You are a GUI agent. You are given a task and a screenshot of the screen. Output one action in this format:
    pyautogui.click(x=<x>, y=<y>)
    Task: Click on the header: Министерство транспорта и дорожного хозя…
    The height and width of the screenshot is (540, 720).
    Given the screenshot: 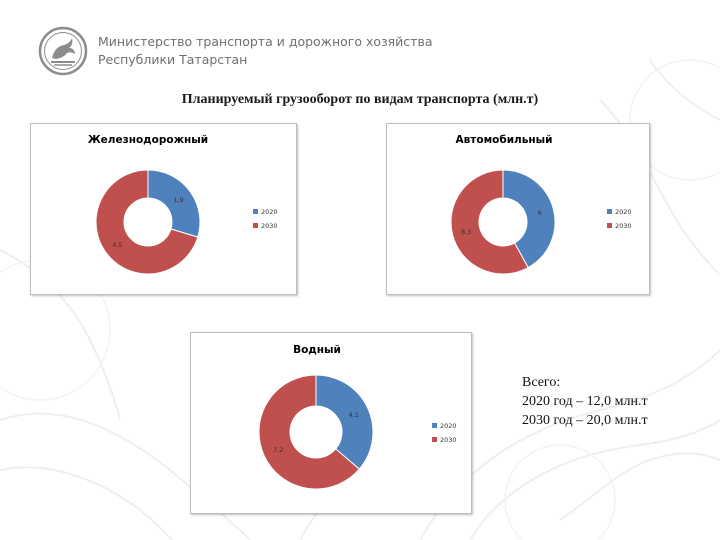 What is the action you would take?
    pyautogui.click(x=235, y=51)
    